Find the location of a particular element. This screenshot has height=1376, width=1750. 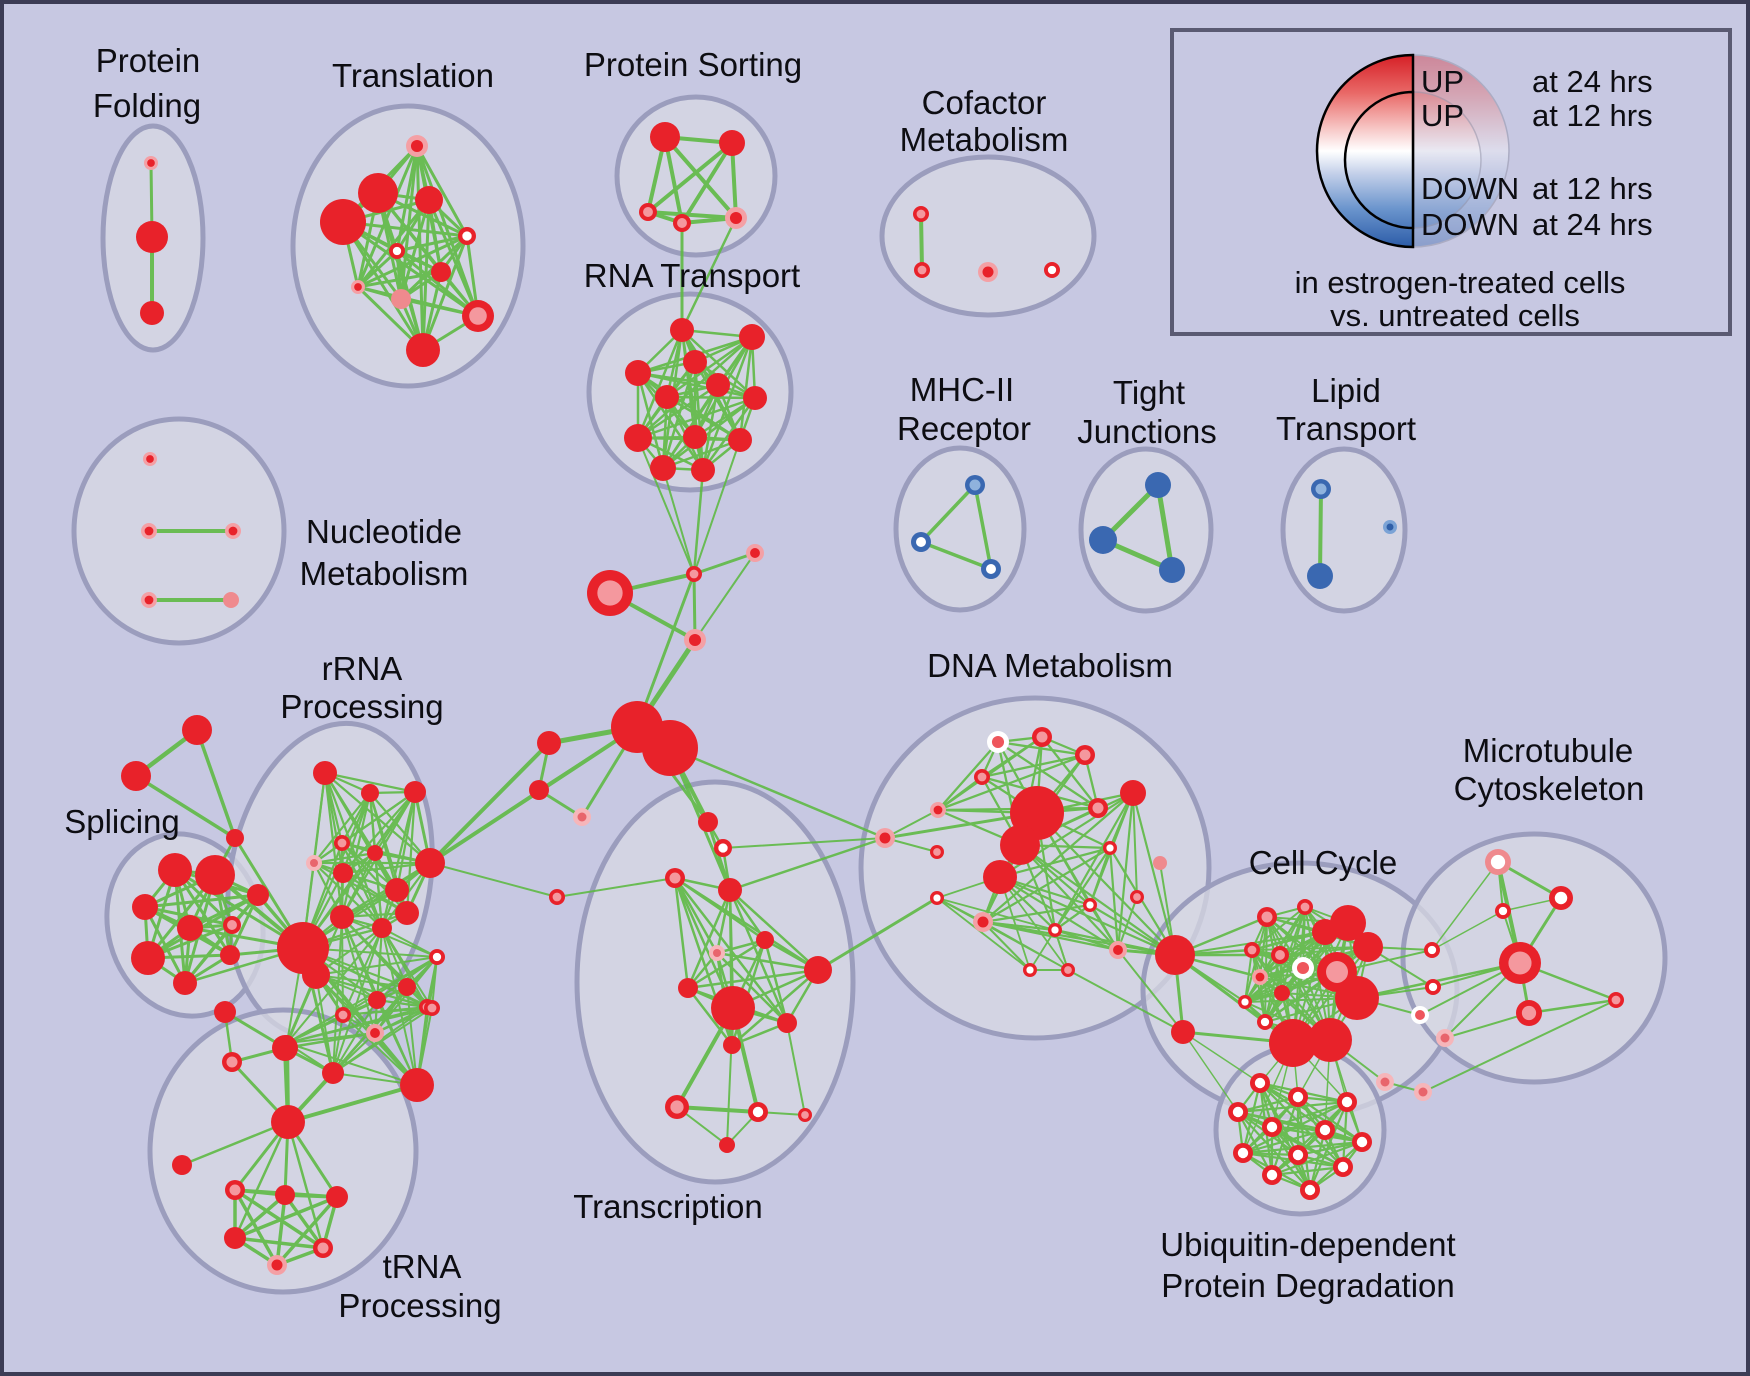

node-dm13 is located at coordinates (983, 922).